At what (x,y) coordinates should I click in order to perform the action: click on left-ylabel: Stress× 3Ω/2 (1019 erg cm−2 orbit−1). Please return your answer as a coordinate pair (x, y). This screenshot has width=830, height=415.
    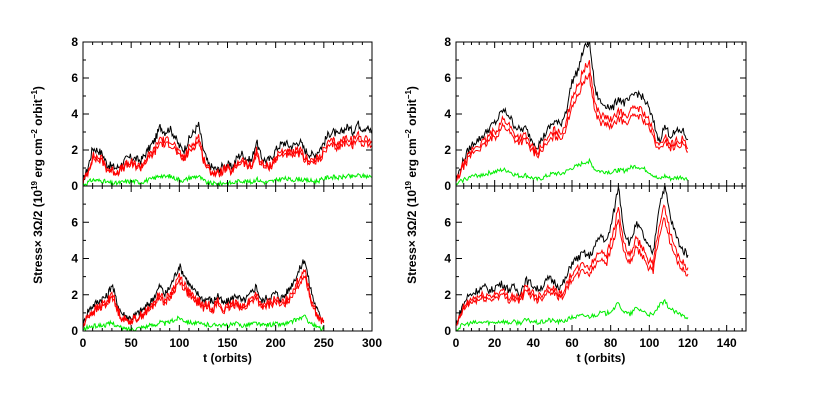
    Looking at the image, I should click on (37, 185).